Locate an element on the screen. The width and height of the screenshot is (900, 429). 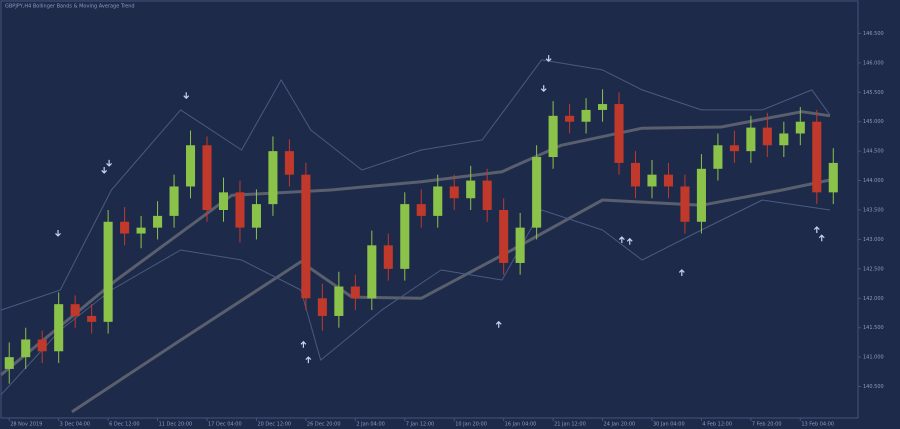
x-tick-label: 7 Jan 12:00 is located at coordinates (420, 425).